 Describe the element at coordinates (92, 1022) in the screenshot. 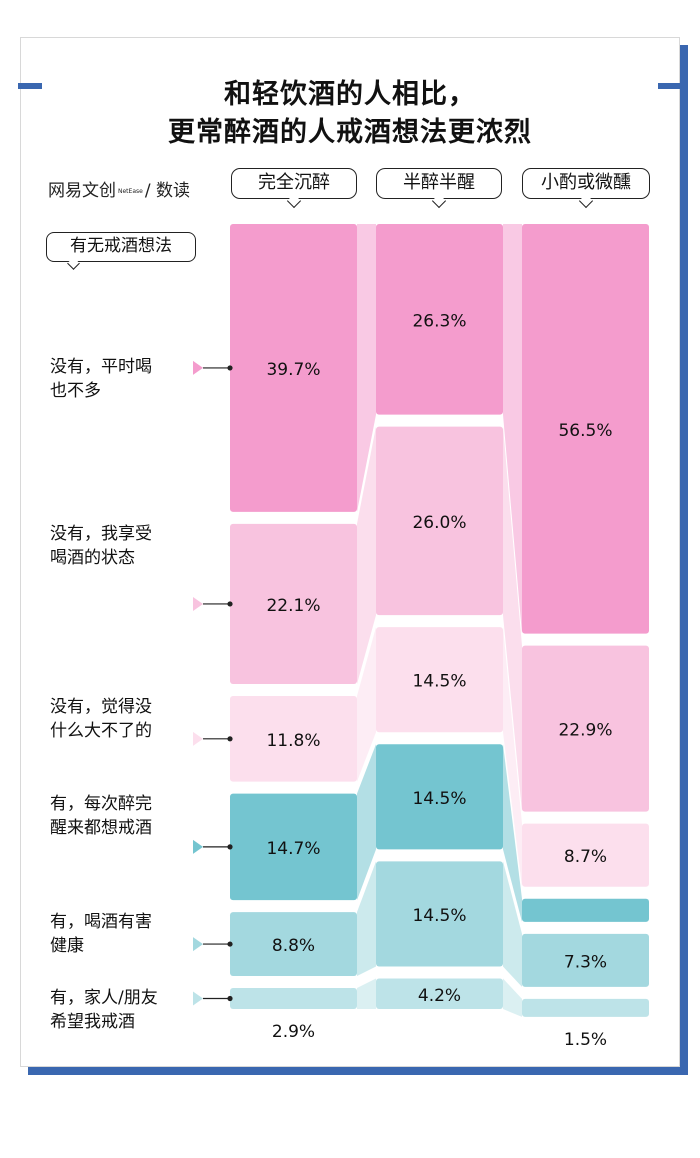

I see `row-label-line: 希望我戒酒` at that location.